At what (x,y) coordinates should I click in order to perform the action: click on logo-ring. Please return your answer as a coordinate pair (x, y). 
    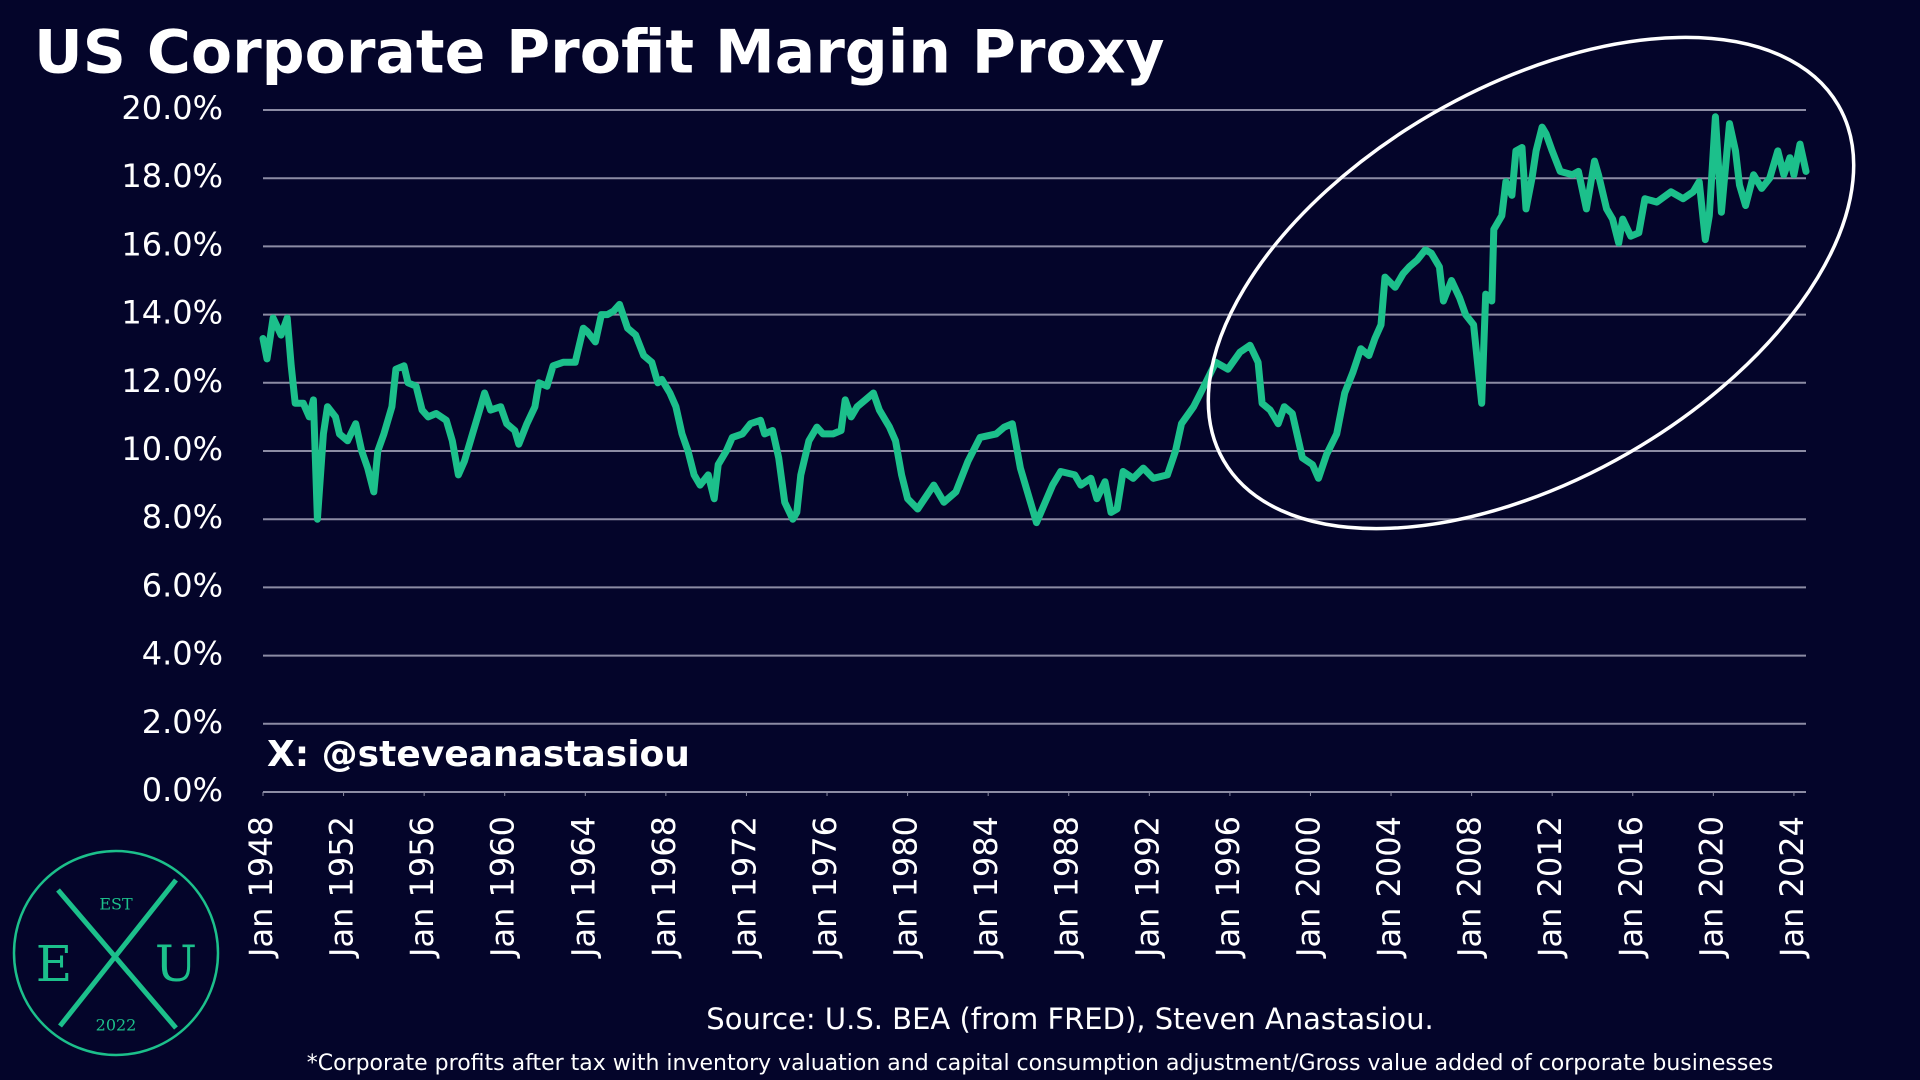
    Looking at the image, I should click on (116, 953).